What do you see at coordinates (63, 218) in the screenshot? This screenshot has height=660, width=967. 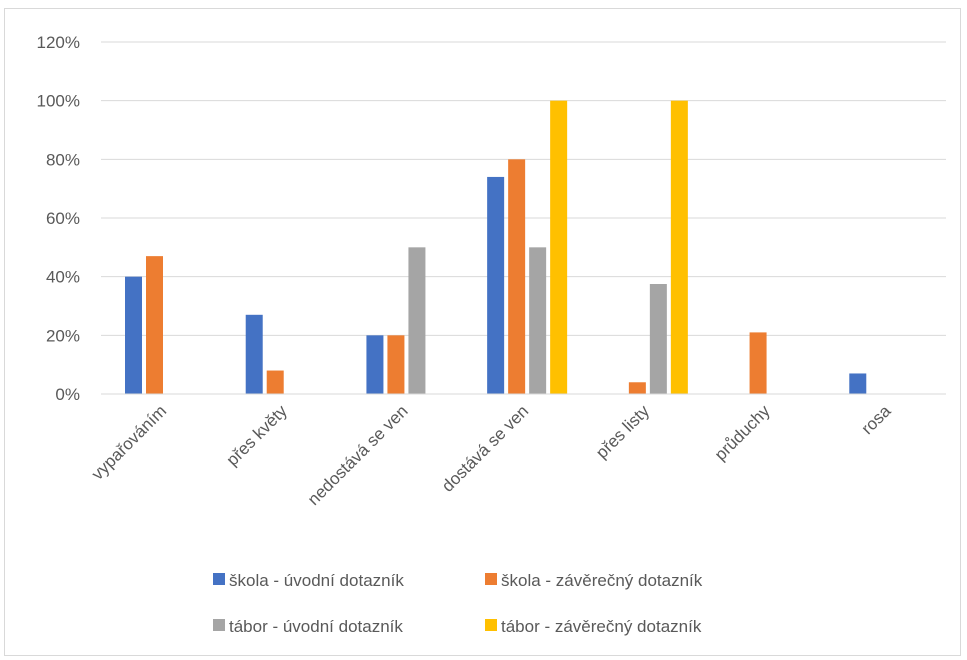 I see `y-tick-label: 60%` at bounding box center [63, 218].